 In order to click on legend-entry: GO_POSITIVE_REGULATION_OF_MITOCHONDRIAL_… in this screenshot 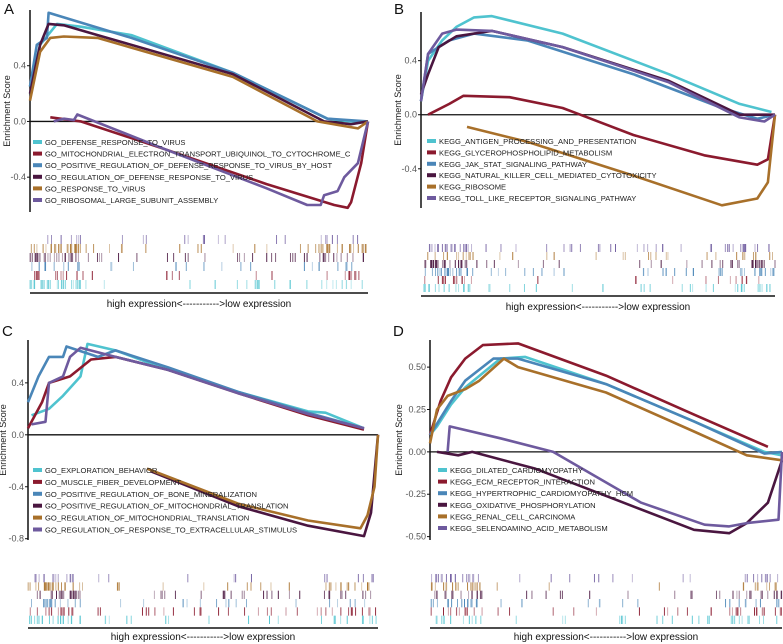, I will do `click(166, 506)`.